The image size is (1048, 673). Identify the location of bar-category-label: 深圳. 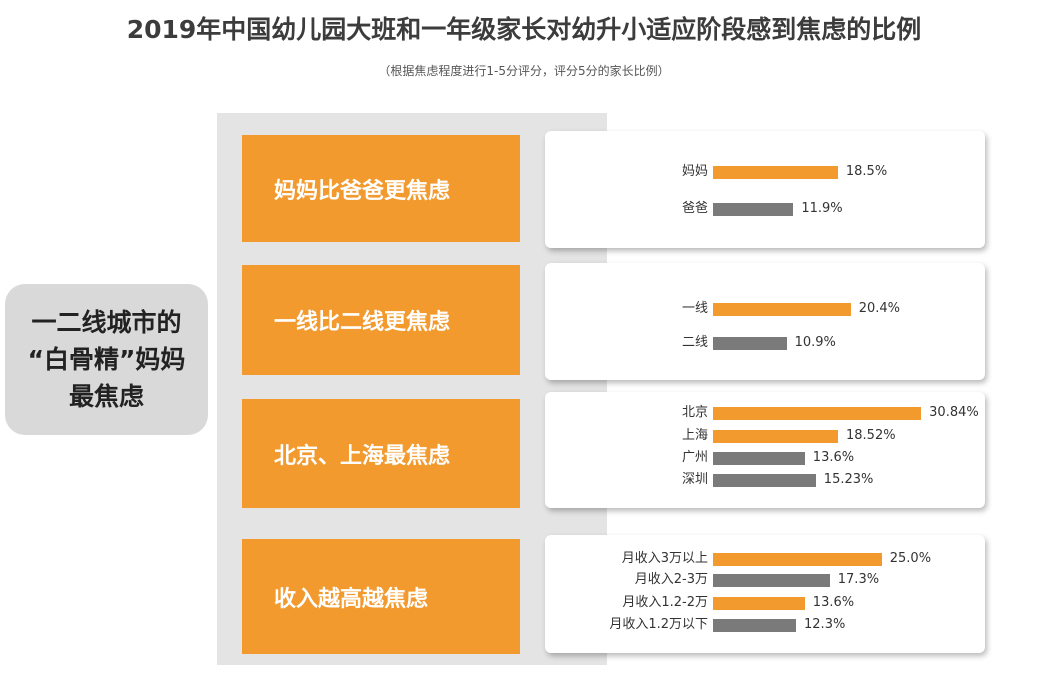
(694, 479).